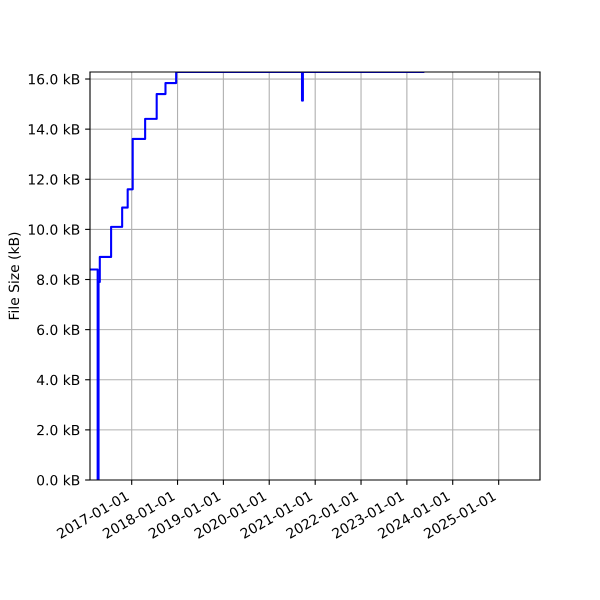 The height and width of the screenshot is (600, 600). I want to click on y-tick-label: 16.0 kB, so click(54, 79).